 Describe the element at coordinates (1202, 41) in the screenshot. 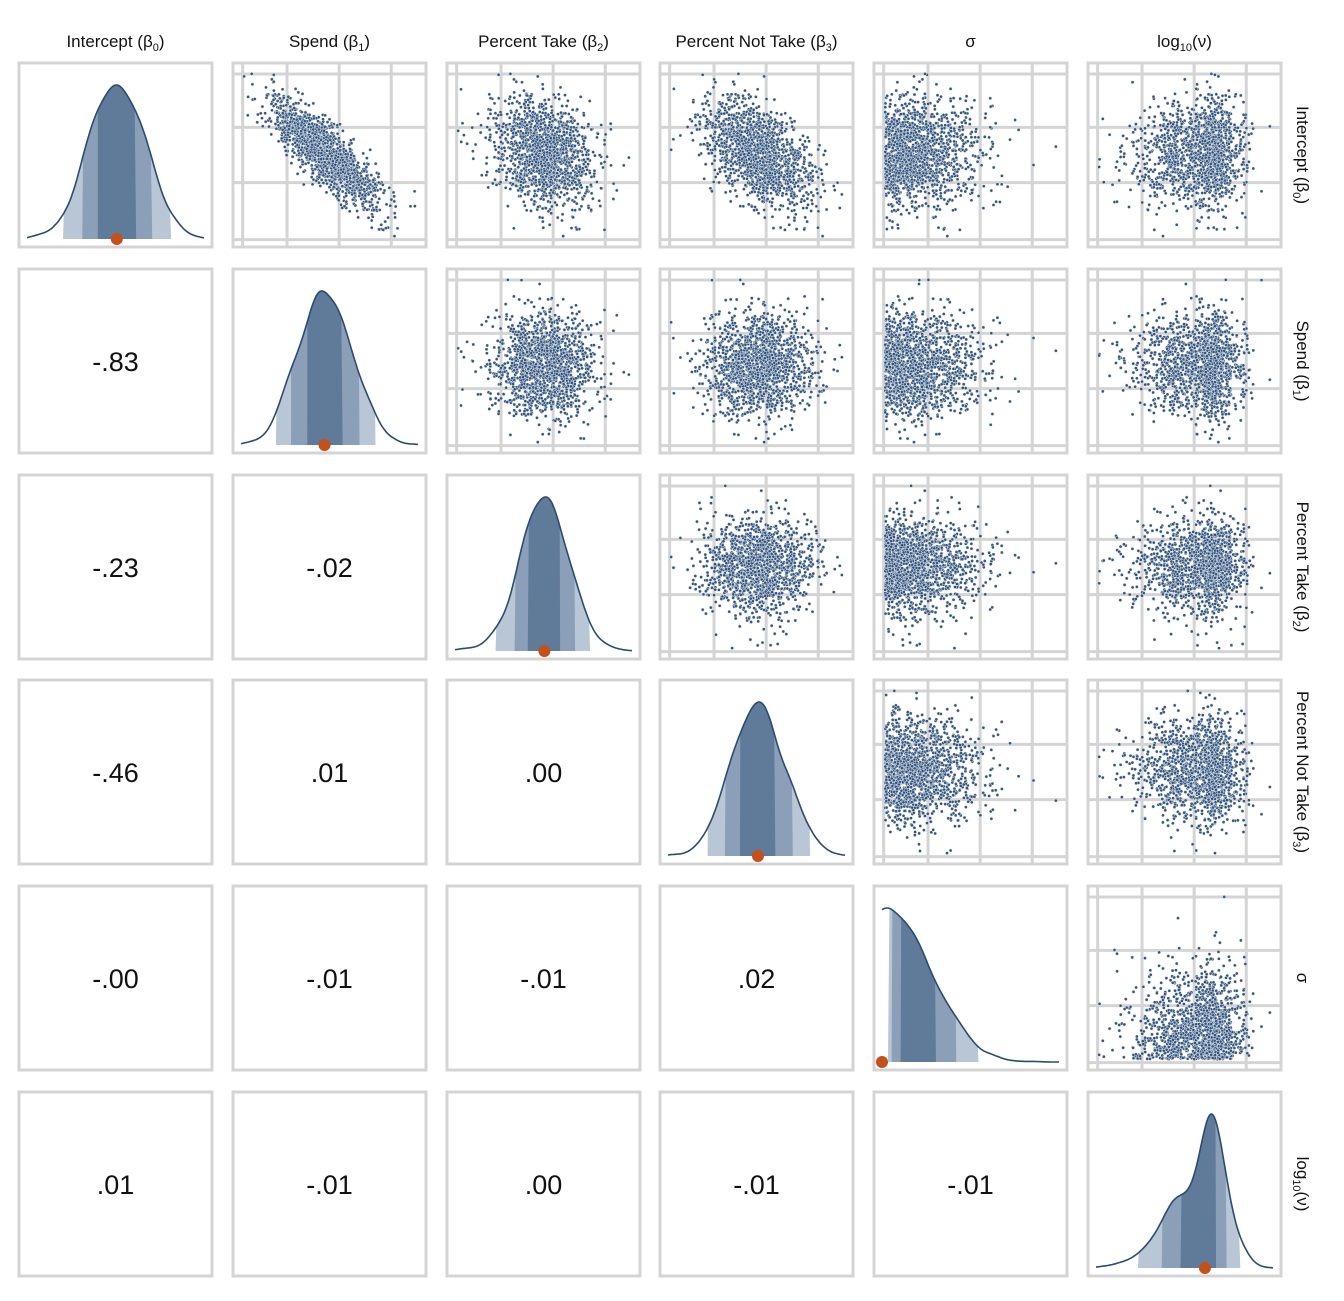

I see `header-suffix: (ν)` at that location.